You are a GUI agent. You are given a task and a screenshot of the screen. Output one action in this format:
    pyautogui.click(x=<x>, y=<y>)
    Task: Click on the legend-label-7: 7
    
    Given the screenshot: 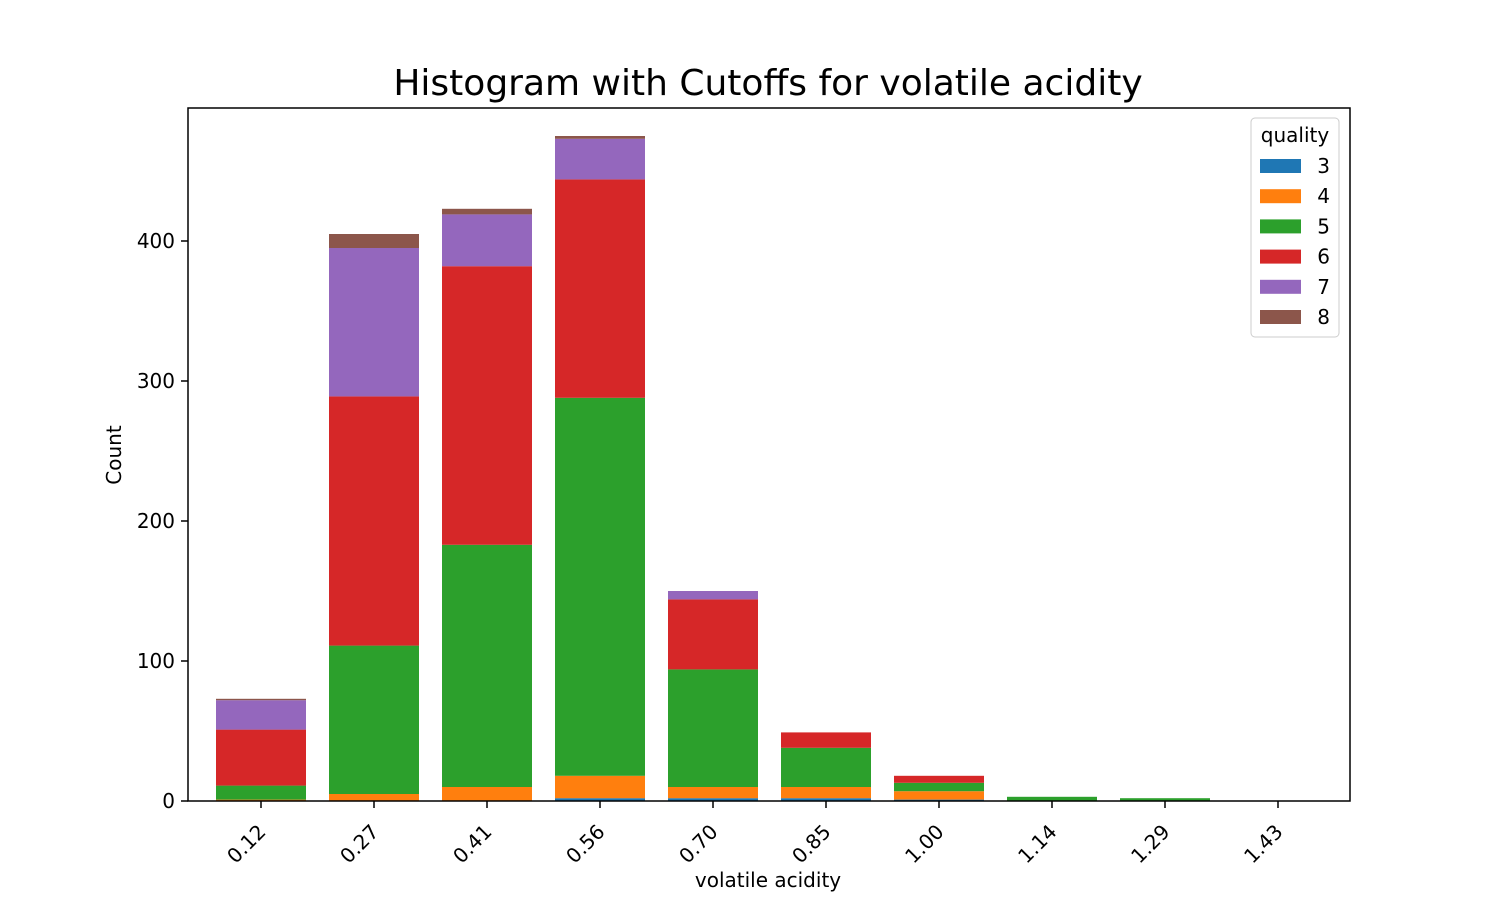 What is the action you would take?
    pyautogui.click(x=1323, y=287)
    